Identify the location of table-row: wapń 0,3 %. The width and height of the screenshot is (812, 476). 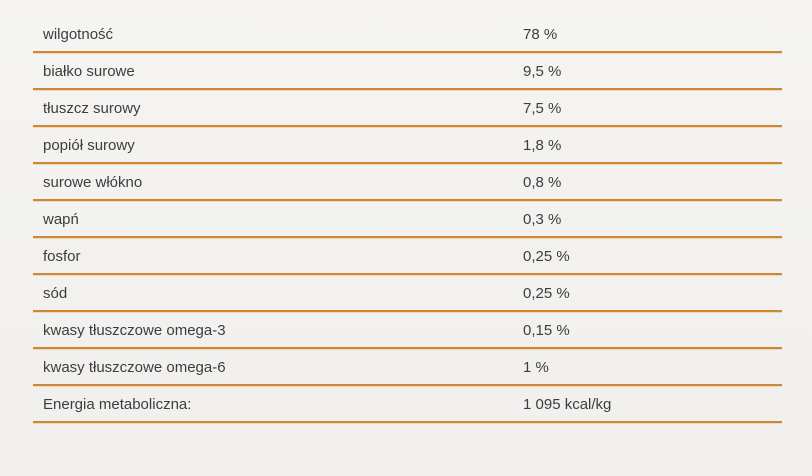
(407, 219).